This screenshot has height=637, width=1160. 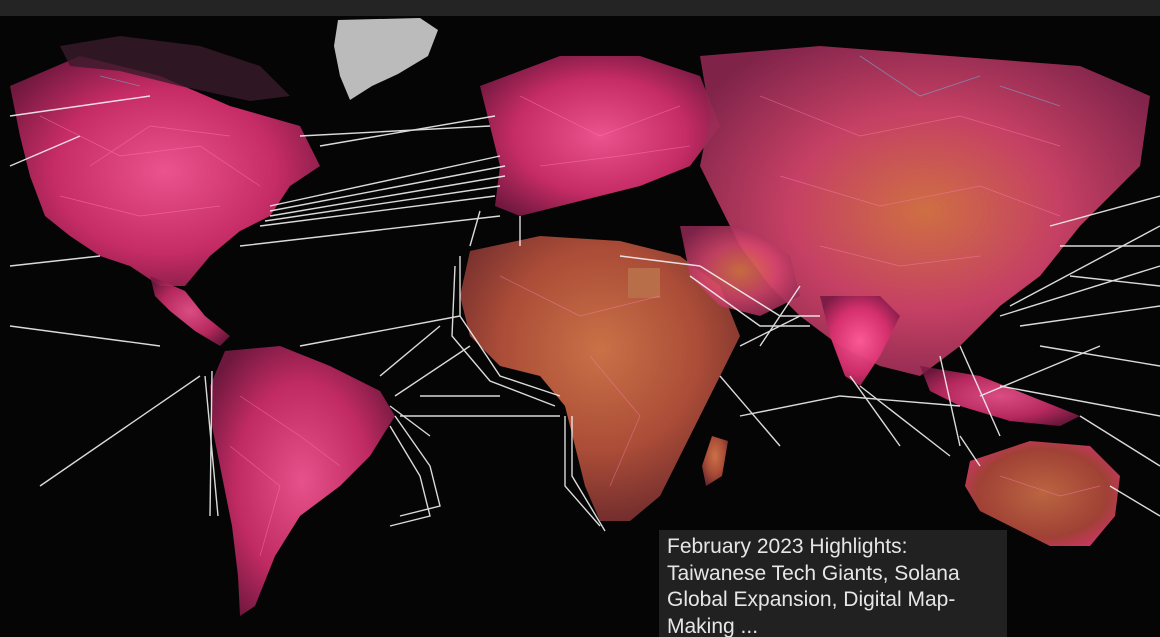 What do you see at coordinates (580, 81) in the screenshot?
I see `blue-network-lines` at bounding box center [580, 81].